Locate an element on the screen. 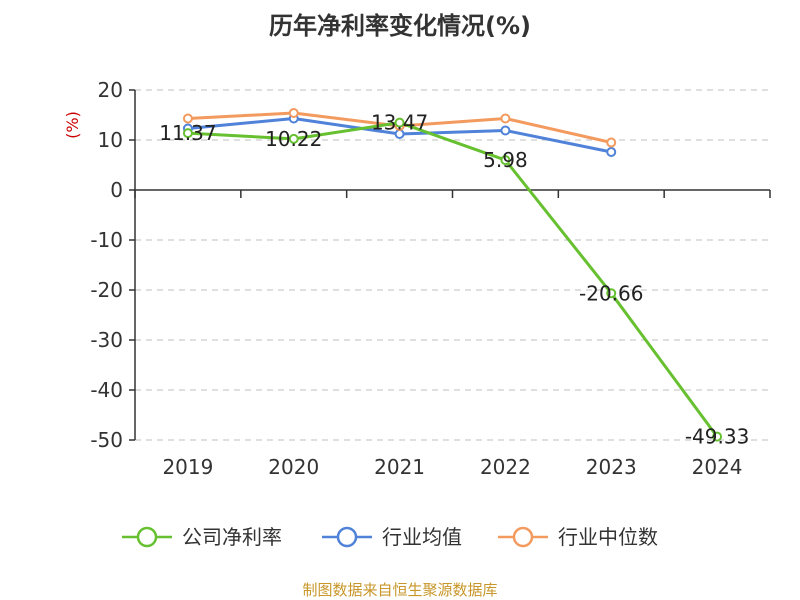 The height and width of the screenshot is (600, 800). y-tick-label: -30 is located at coordinates (106, 340).